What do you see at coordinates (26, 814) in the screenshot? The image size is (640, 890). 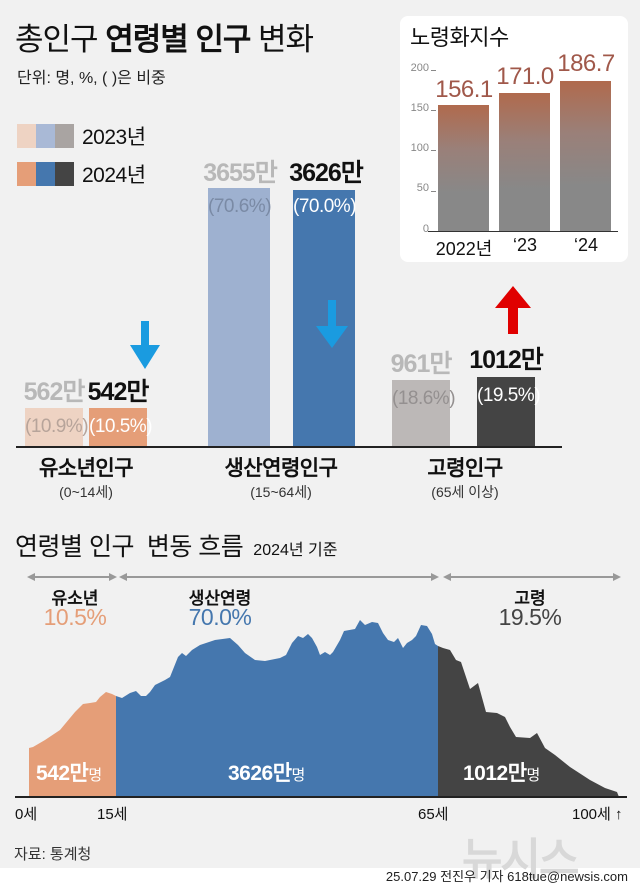 I see `age-tick-0: 0세` at bounding box center [26, 814].